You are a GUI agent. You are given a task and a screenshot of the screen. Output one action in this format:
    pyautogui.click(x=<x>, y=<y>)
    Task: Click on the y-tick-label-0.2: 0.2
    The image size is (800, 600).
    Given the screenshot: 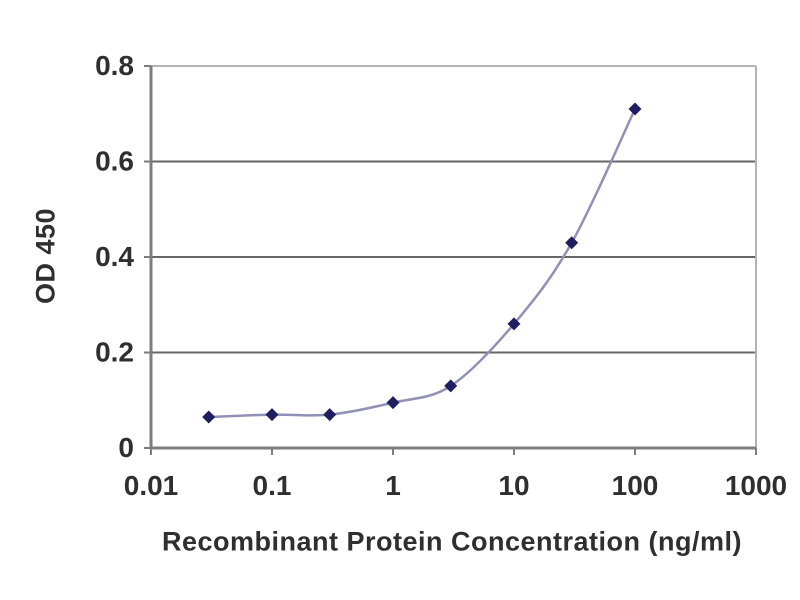 What is the action you would take?
    pyautogui.click(x=114, y=352)
    